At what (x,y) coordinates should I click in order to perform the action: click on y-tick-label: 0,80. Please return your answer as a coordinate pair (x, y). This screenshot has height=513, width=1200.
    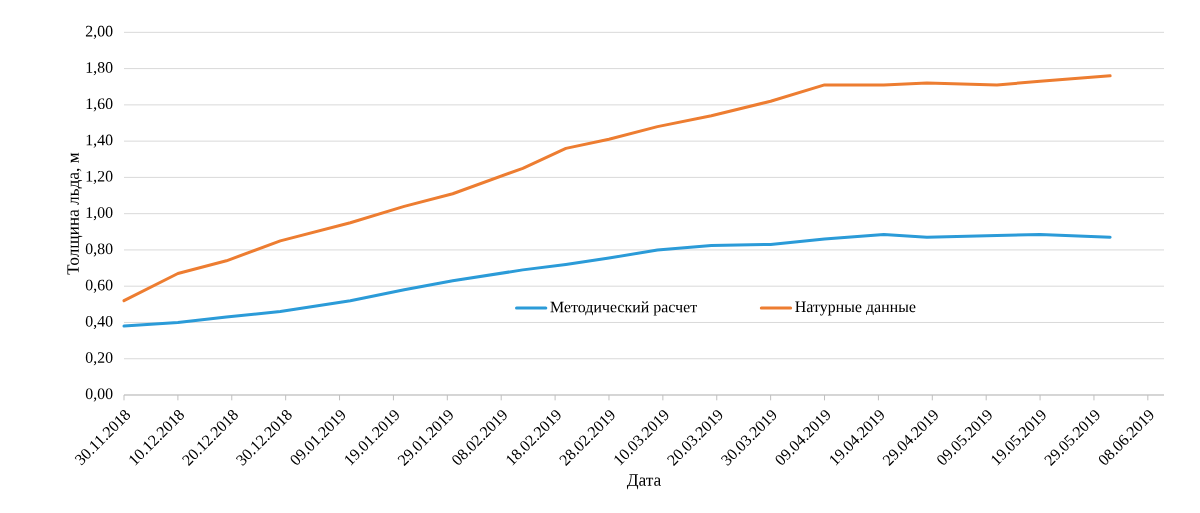
    Looking at the image, I should click on (99, 250).